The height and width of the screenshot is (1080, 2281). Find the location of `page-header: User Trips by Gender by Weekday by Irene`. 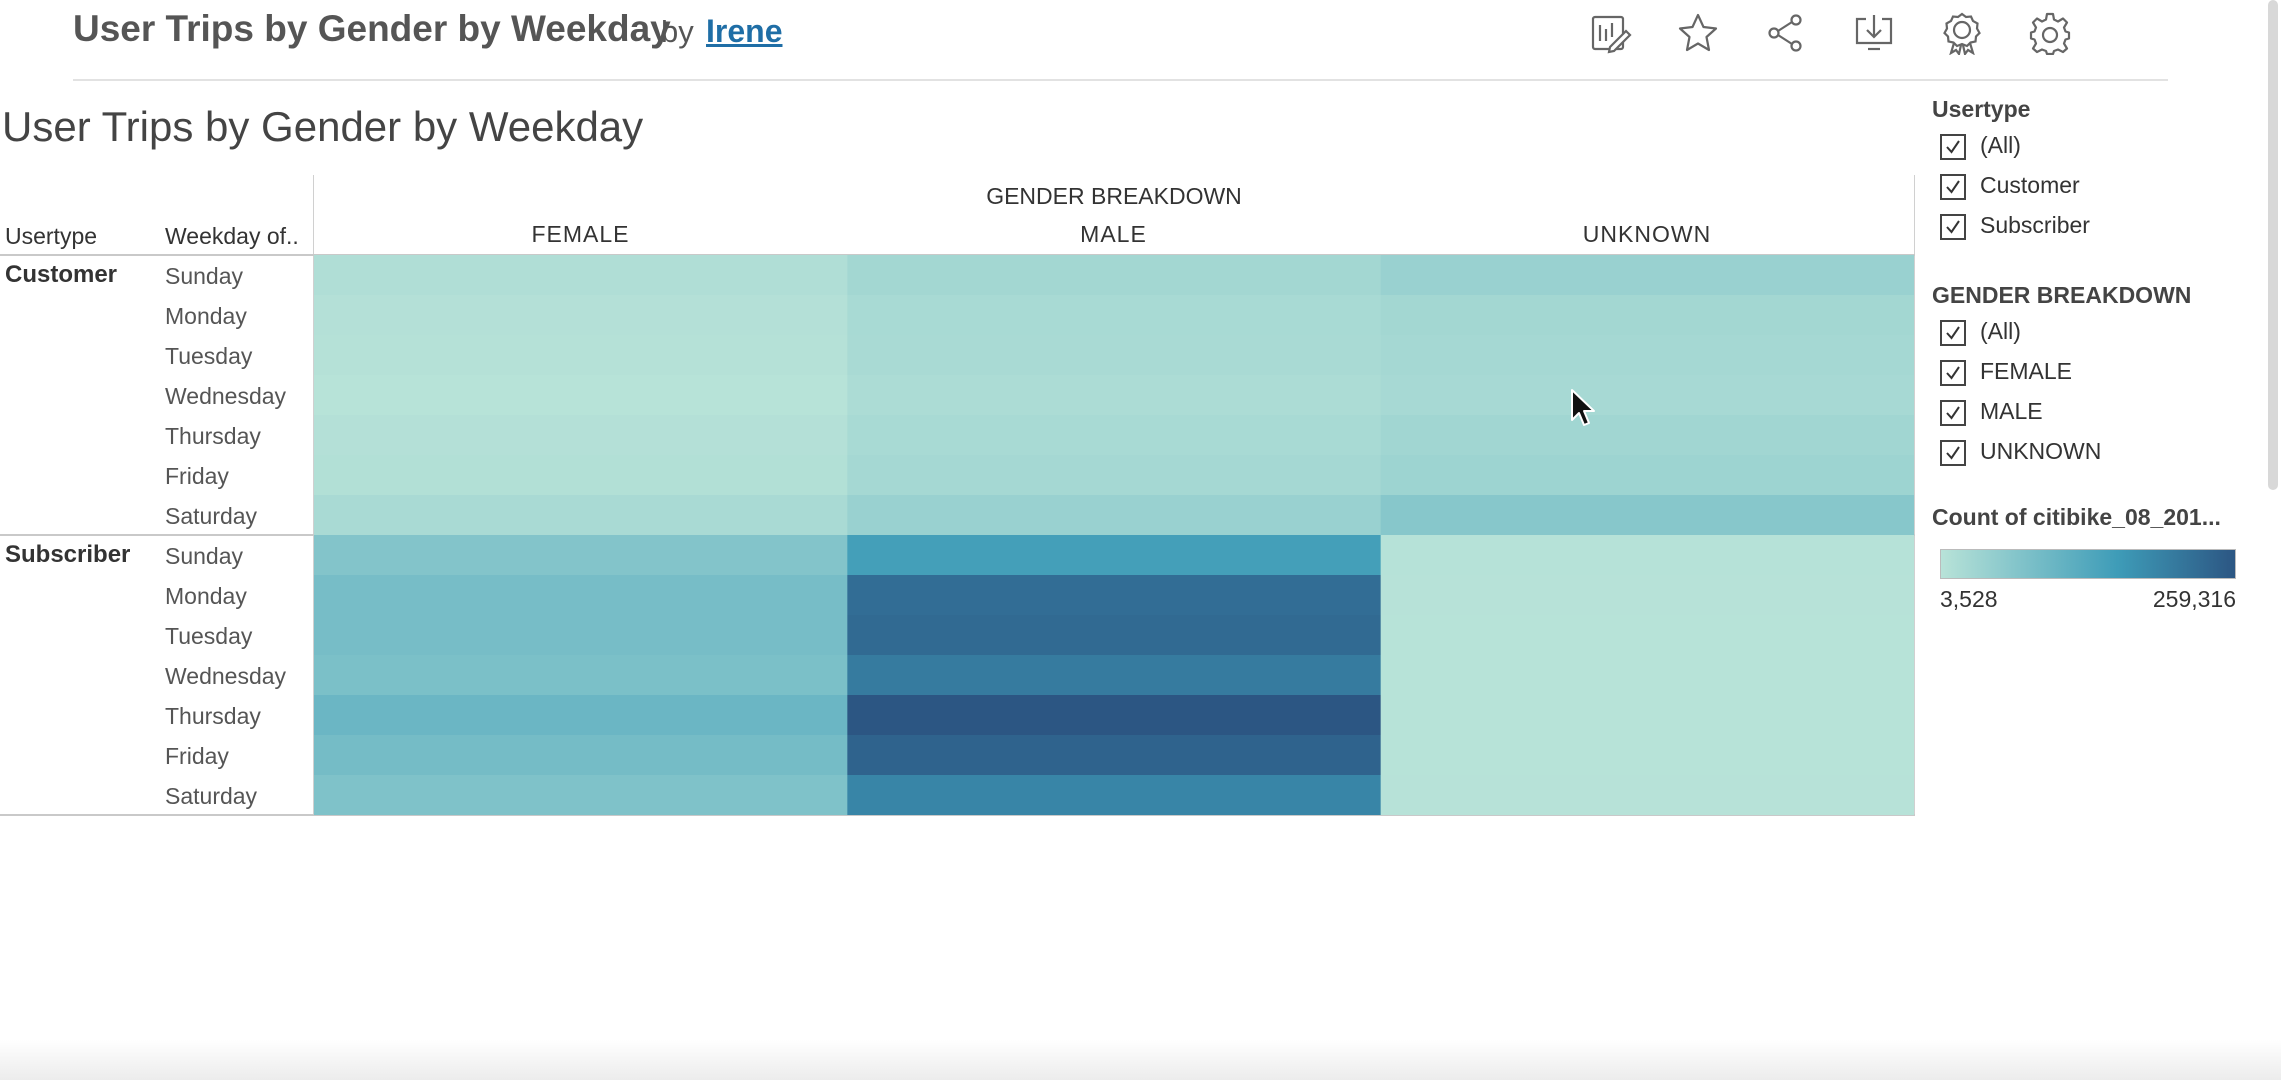

page-header: User Trips by Gender by Weekday by Irene is located at coordinates (1120, 40).